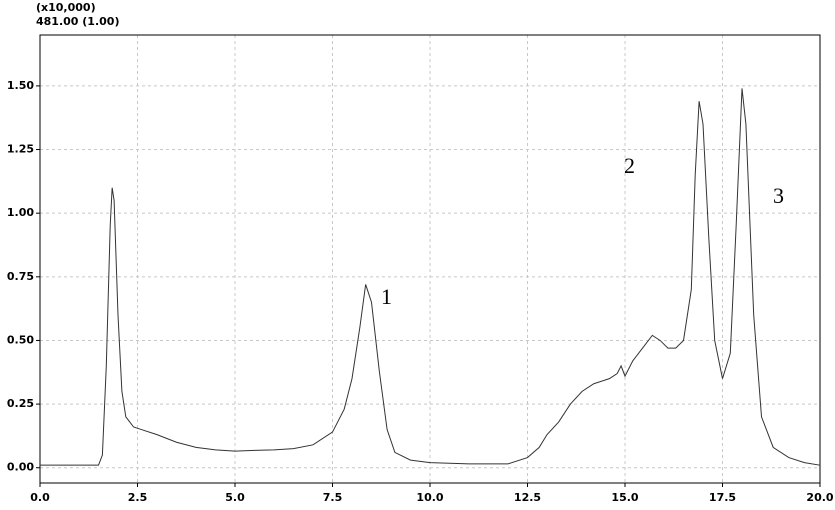  Describe the element at coordinates (138, 497) in the screenshot. I see `x-tick-label: 2.5` at that location.